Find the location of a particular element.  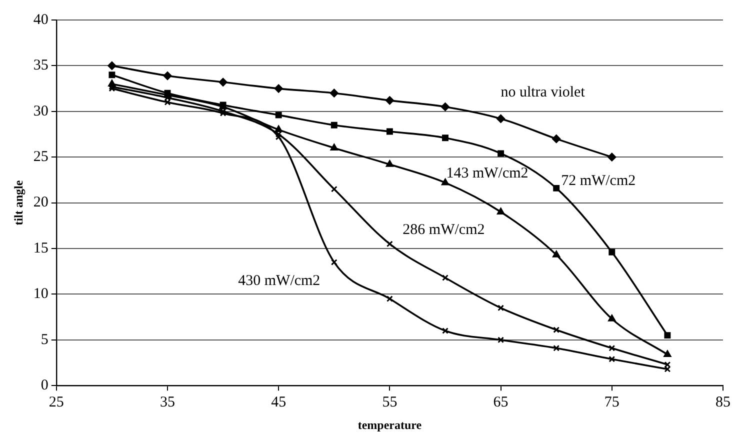

x-tick-label: 85 is located at coordinates (723, 402).